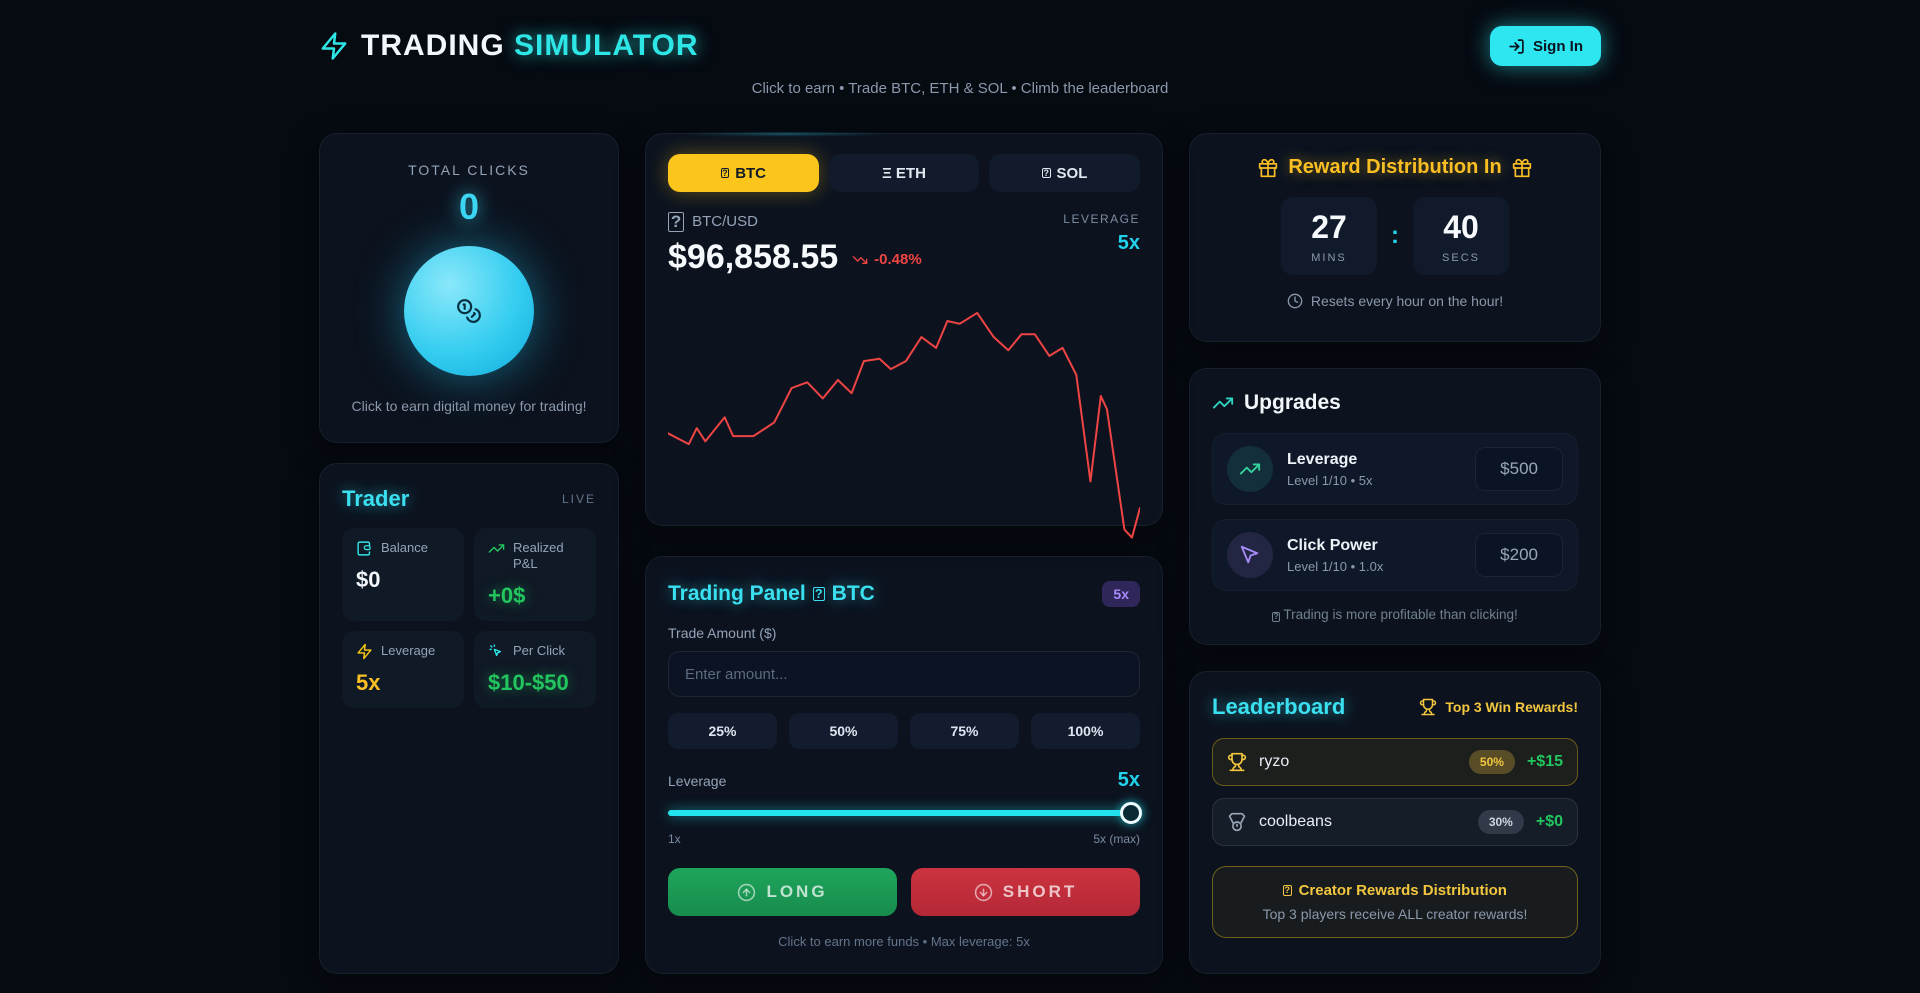 This screenshot has height=993, width=1920. I want to click on per-click-stat: Per Click $10-$50, so click(535, 669).